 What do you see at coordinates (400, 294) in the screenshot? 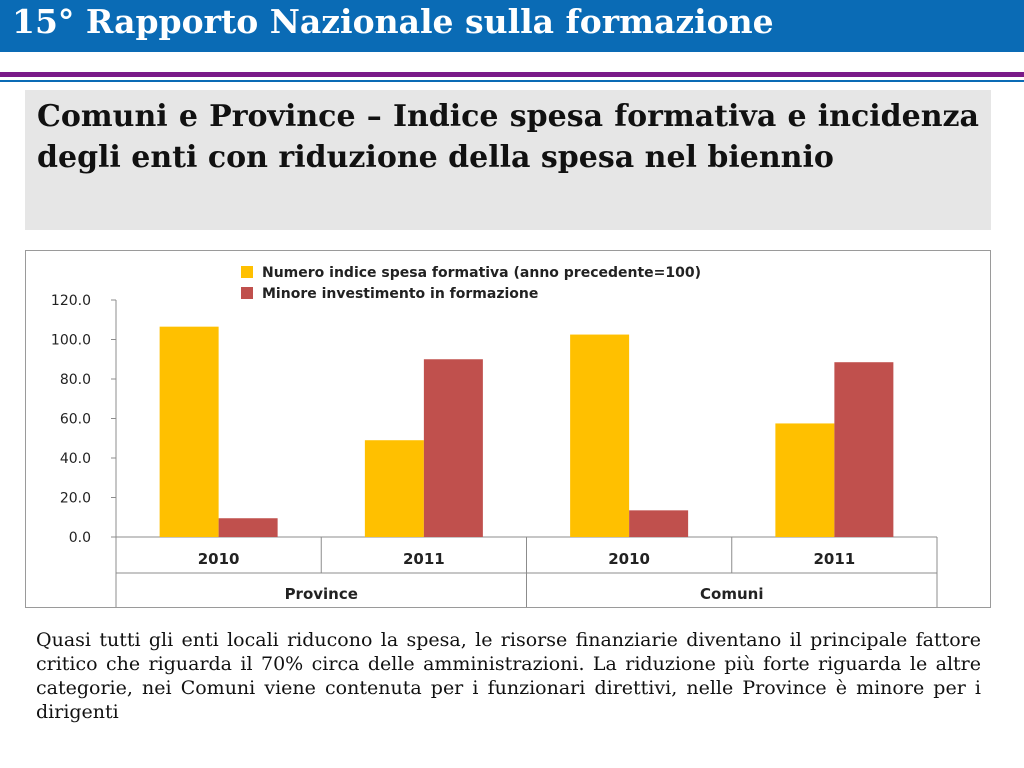
I see `legend-label: Minore investimento in formazione` at bounding box center [400, 294].